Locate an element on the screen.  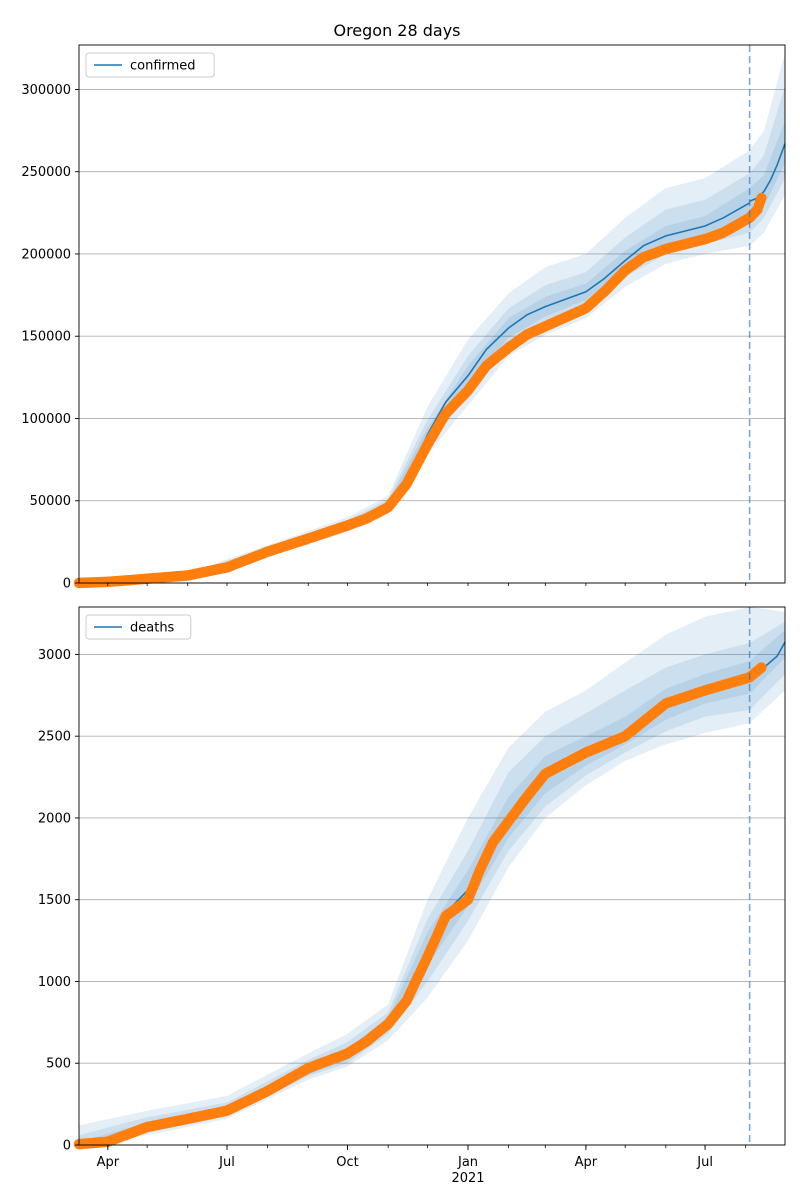
deaths-xtick-label: Jan is located at coordinates (467, 1162).